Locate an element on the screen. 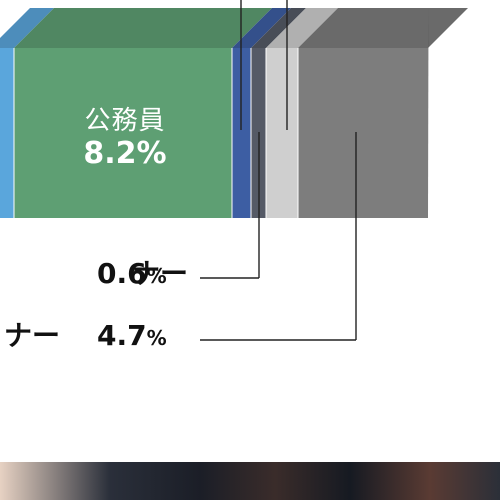 The width and height of the screenshot is (500, 500). segment-label-public-servant: 公務員 8.2% is located at coordinates (125, 138).